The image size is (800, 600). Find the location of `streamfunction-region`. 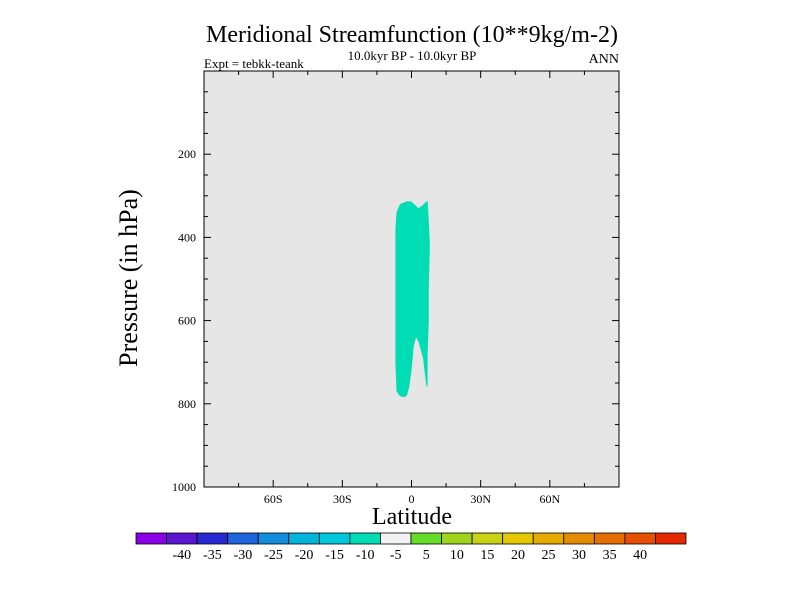

streamfunction-region is located at coordinates (412, 299).